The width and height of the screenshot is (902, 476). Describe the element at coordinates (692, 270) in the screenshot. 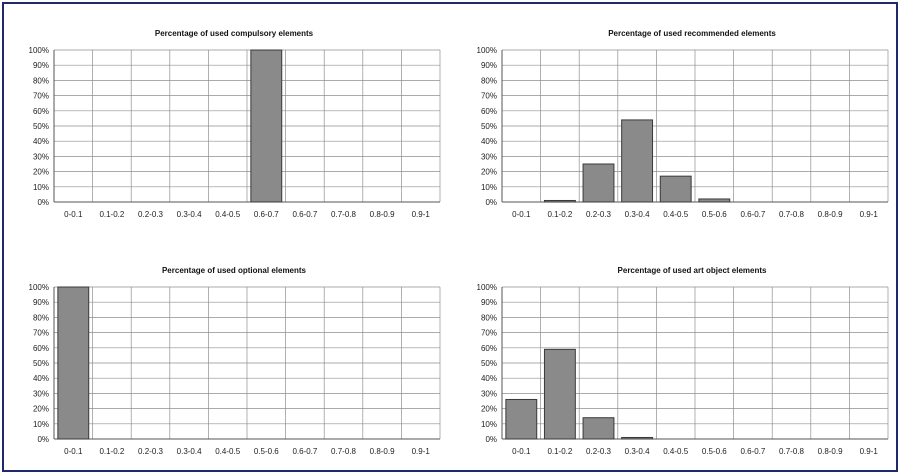

I see `chart-title: Percentage of used art object elements` at that location.